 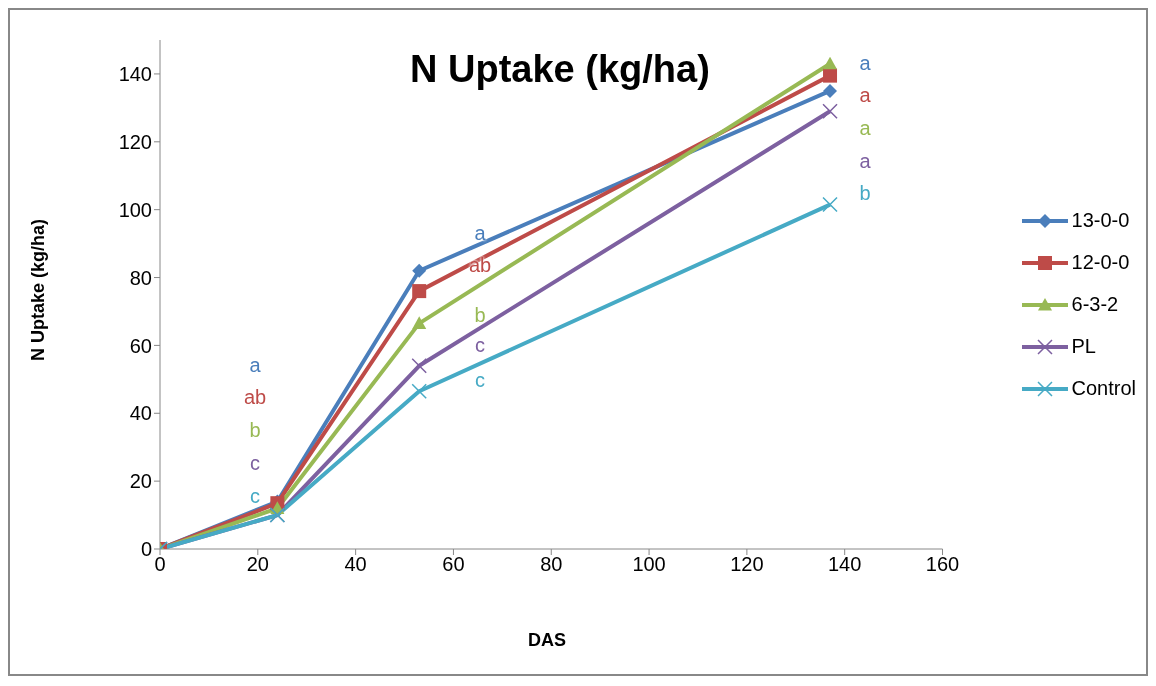 I want to click on x-tick-label: 60, so click(x=453, y=564).